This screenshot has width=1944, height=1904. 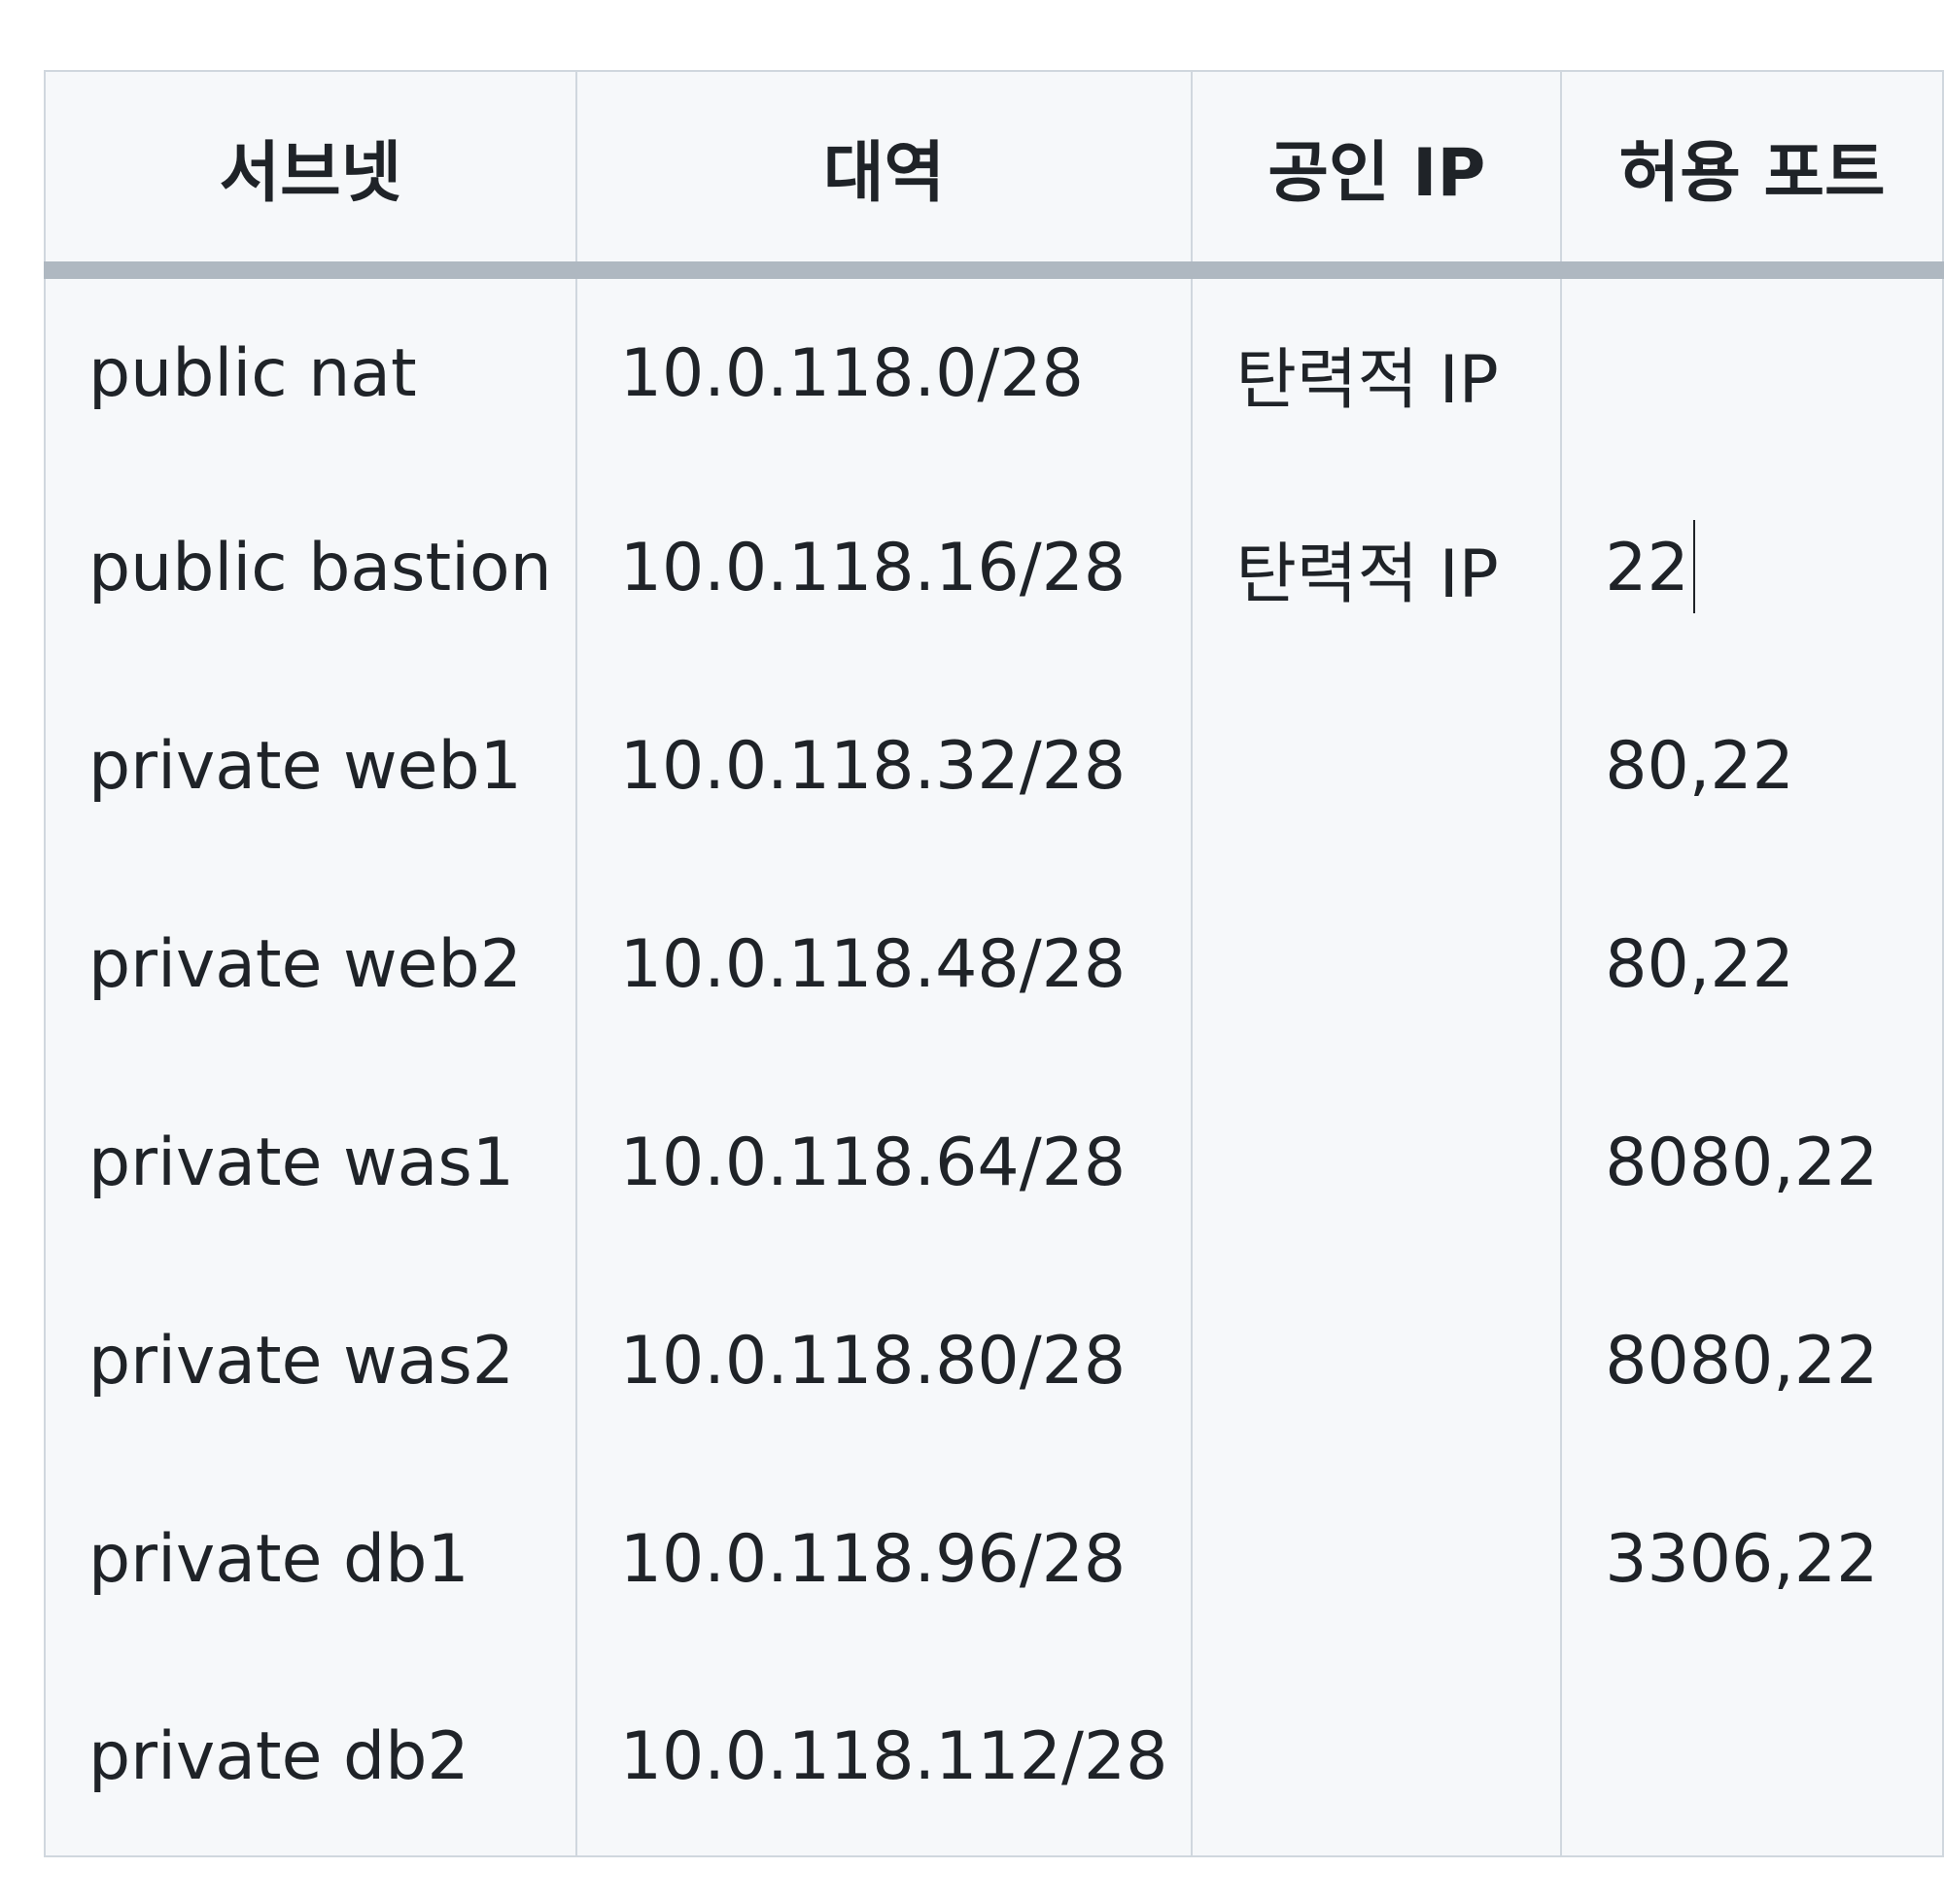 I want to click on subnet-cell: private web2, so click(x=310, y=964).